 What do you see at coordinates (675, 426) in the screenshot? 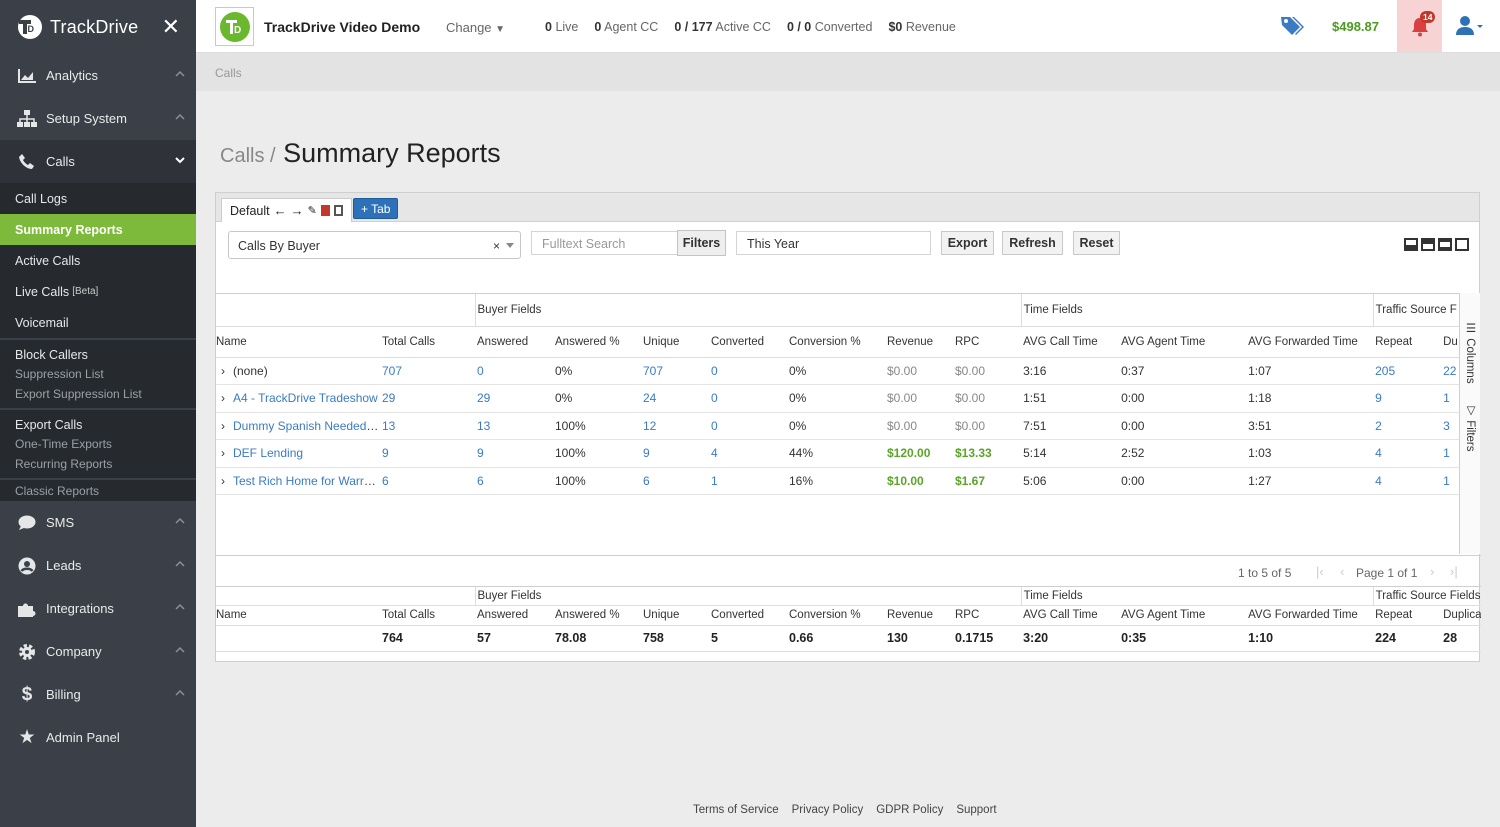
I see `cell-unique: 12` at bounding box center [675, 426].